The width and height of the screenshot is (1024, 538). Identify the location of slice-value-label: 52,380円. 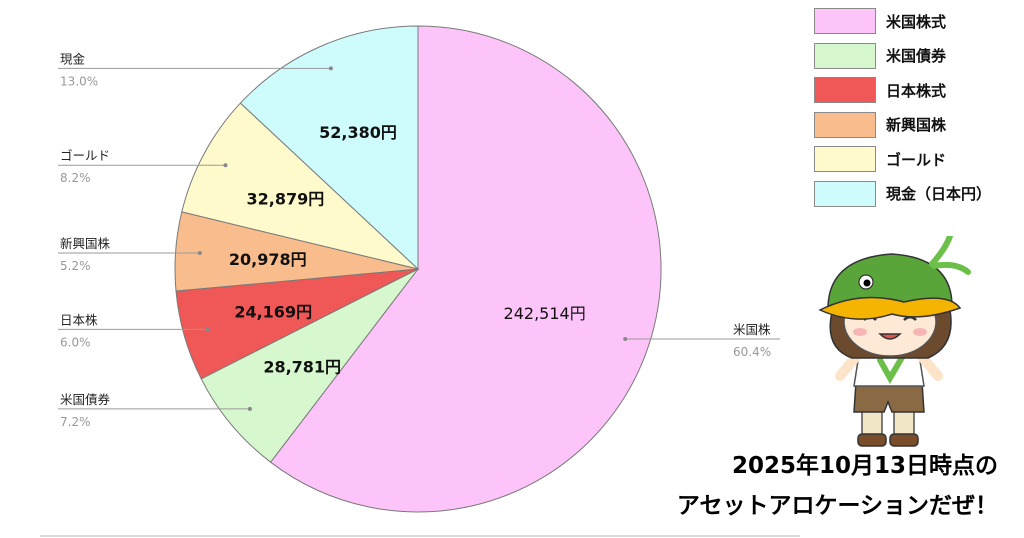
(358, 132).